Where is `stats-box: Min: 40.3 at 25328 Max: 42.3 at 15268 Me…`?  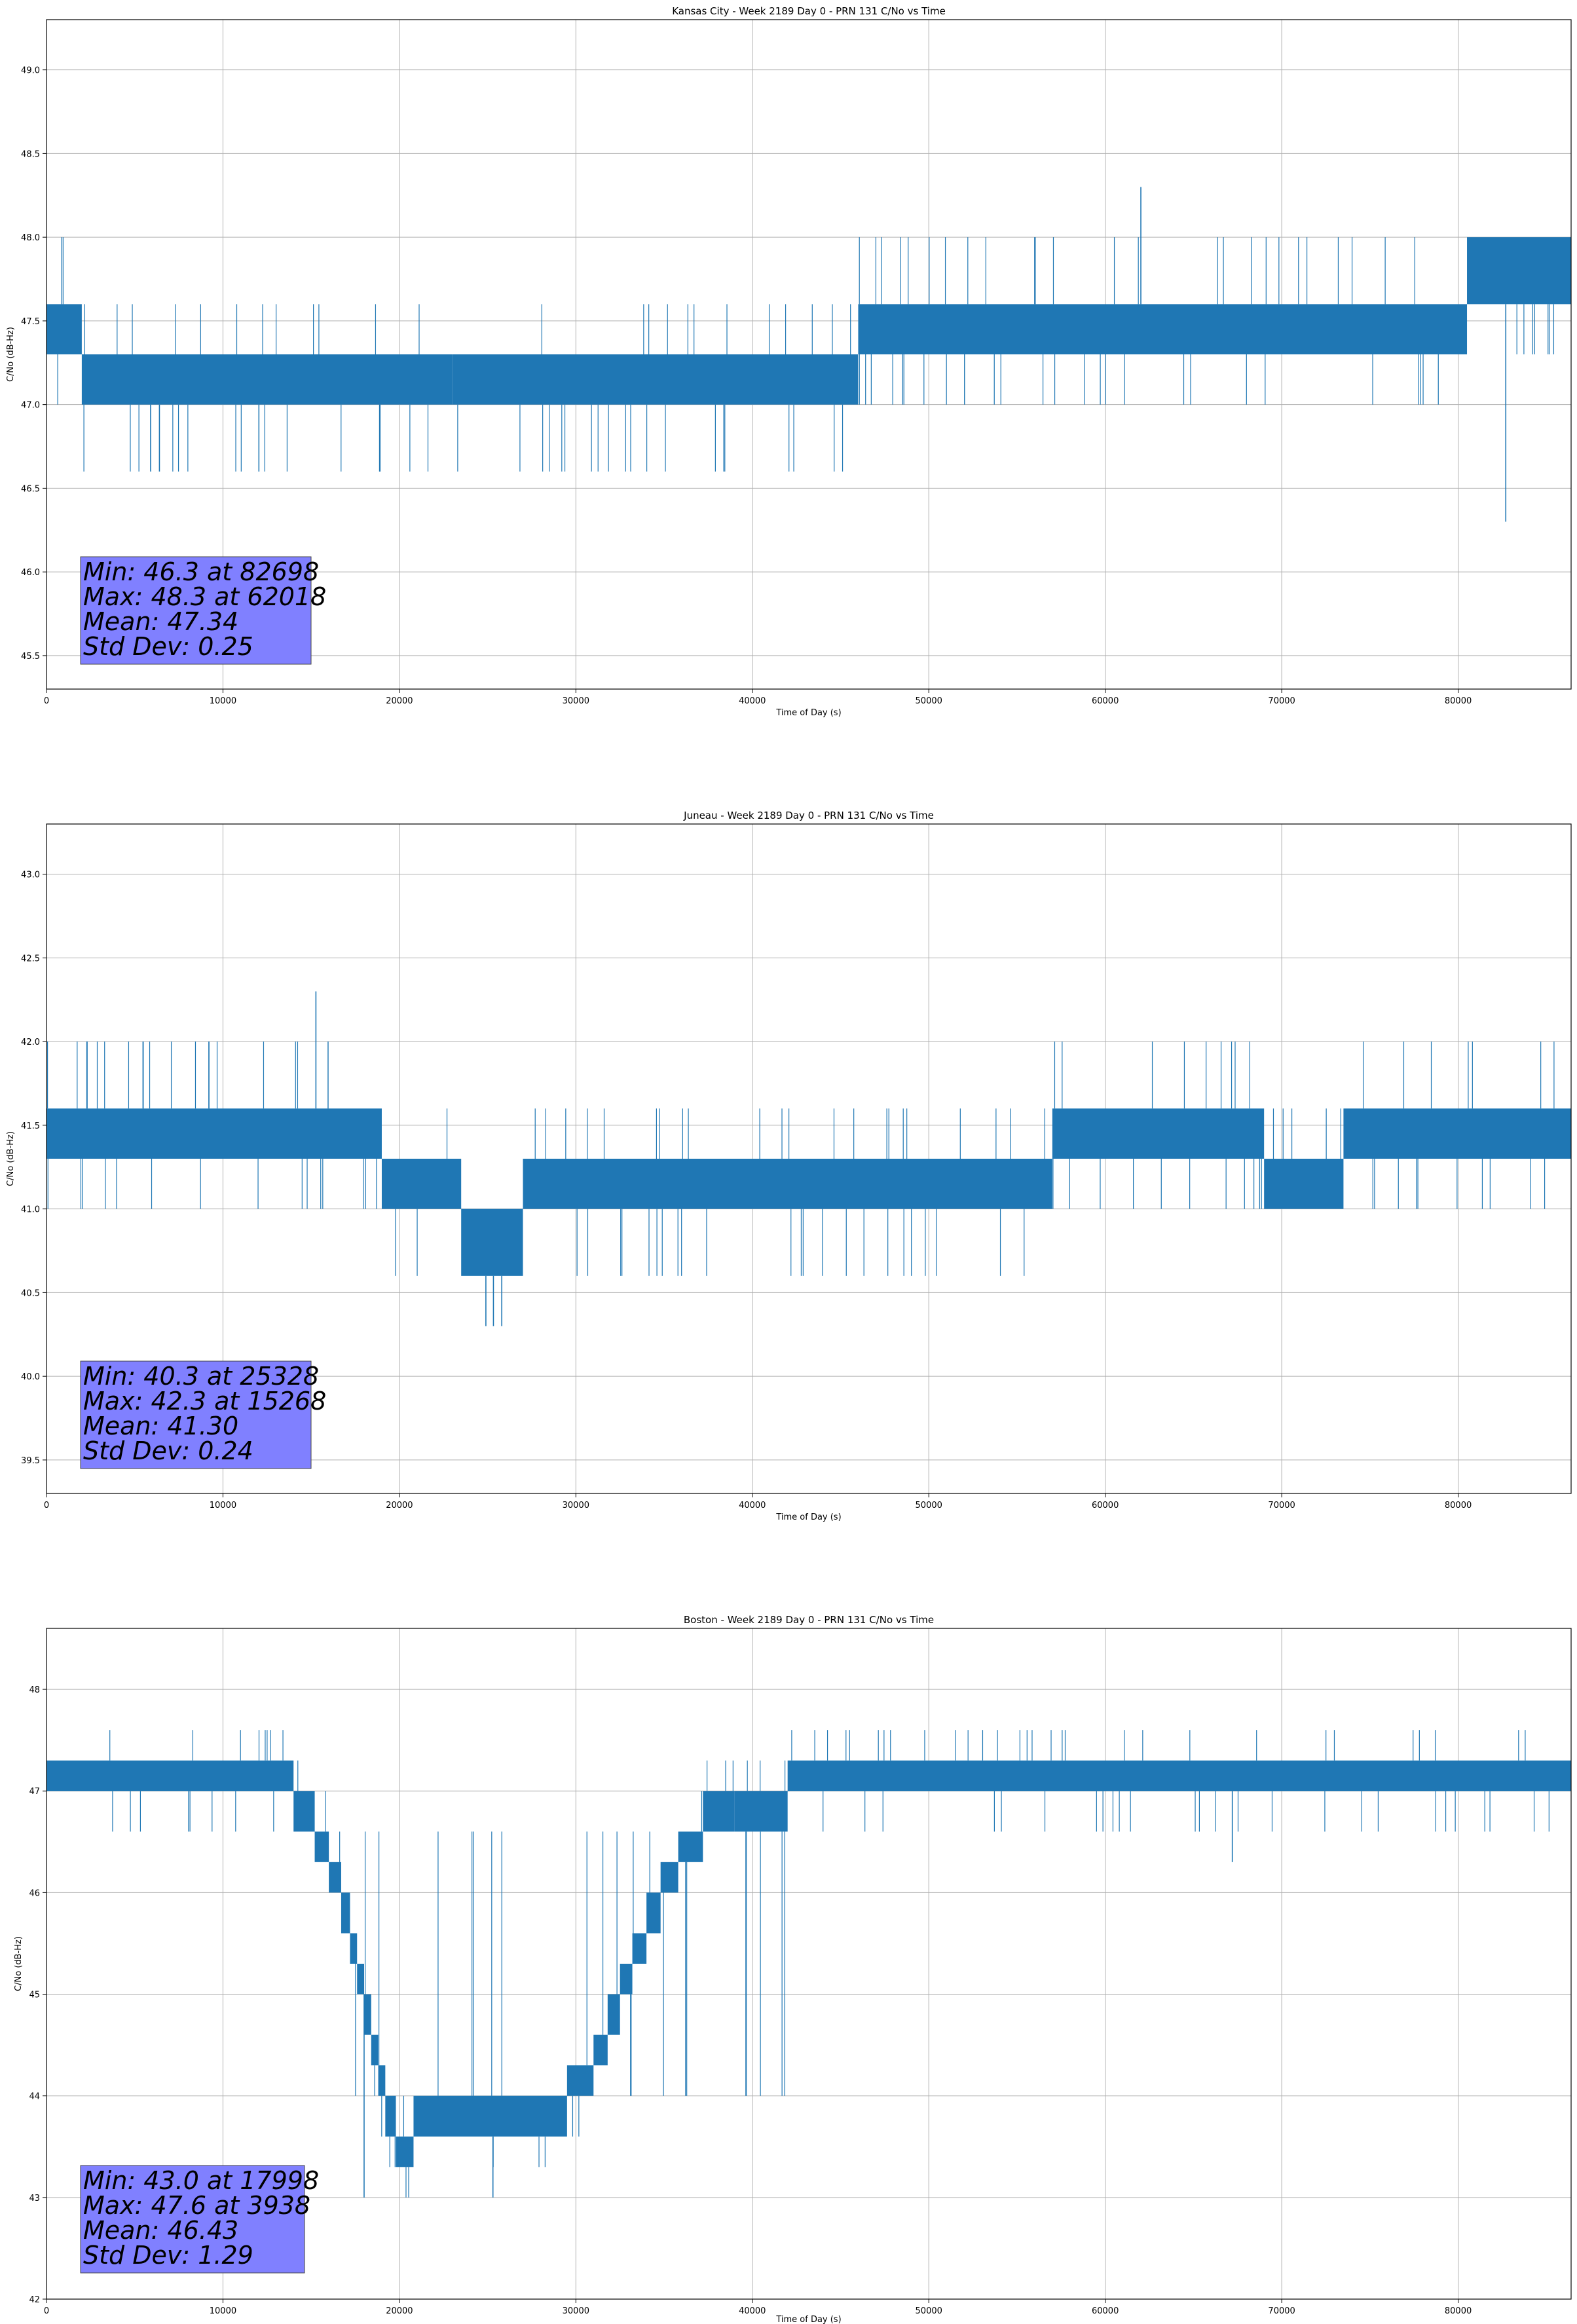
stats-box: Min: 40.3 at 25328 Max: 42.3 at 15268 Me… is located at coordinates (203, 1414).